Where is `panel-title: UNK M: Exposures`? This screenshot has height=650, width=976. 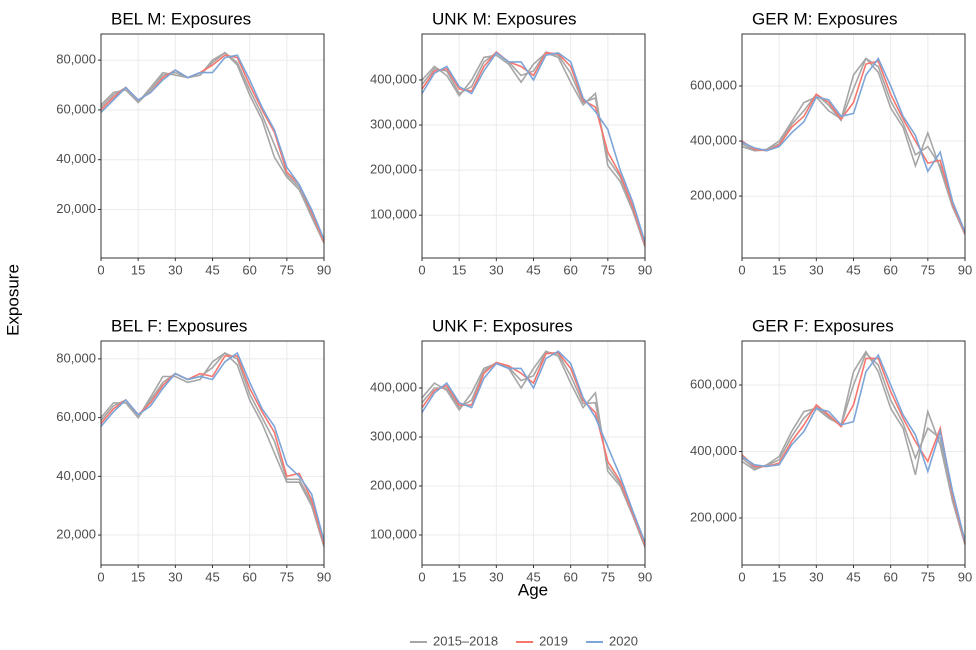
panel-title: UNK M: Exposures is located at coordinates (504, 18).